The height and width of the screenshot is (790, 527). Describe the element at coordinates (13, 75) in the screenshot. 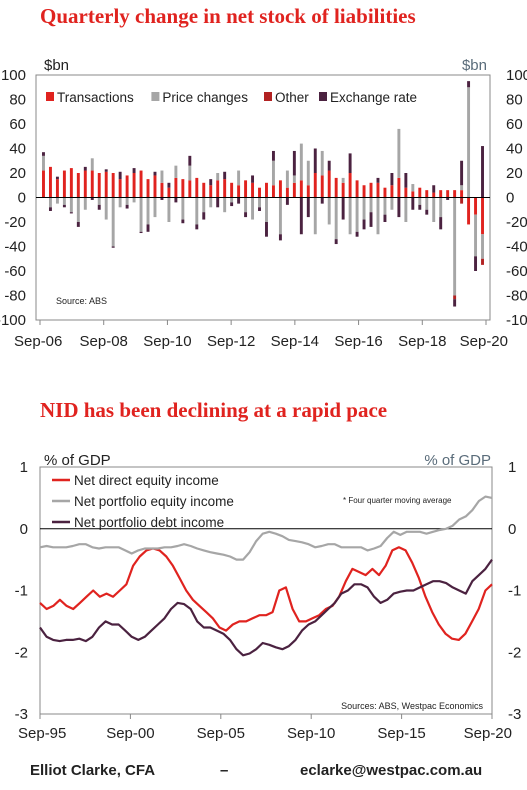

I see `chart1-left-tick-0: 100` at that location.